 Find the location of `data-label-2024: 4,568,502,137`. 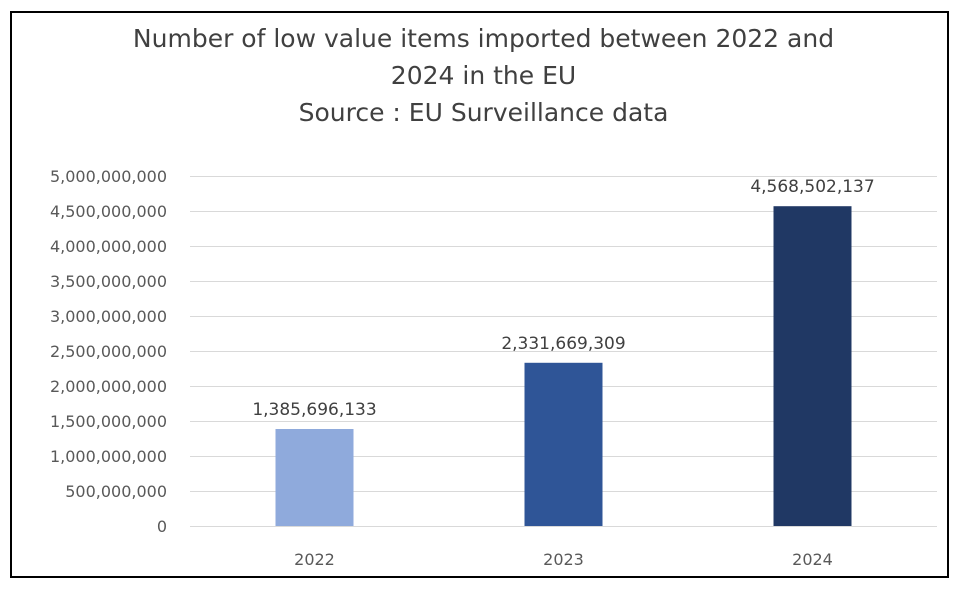

data-label-2024: 4,568,502,137 is located at coordinates (812, 187).